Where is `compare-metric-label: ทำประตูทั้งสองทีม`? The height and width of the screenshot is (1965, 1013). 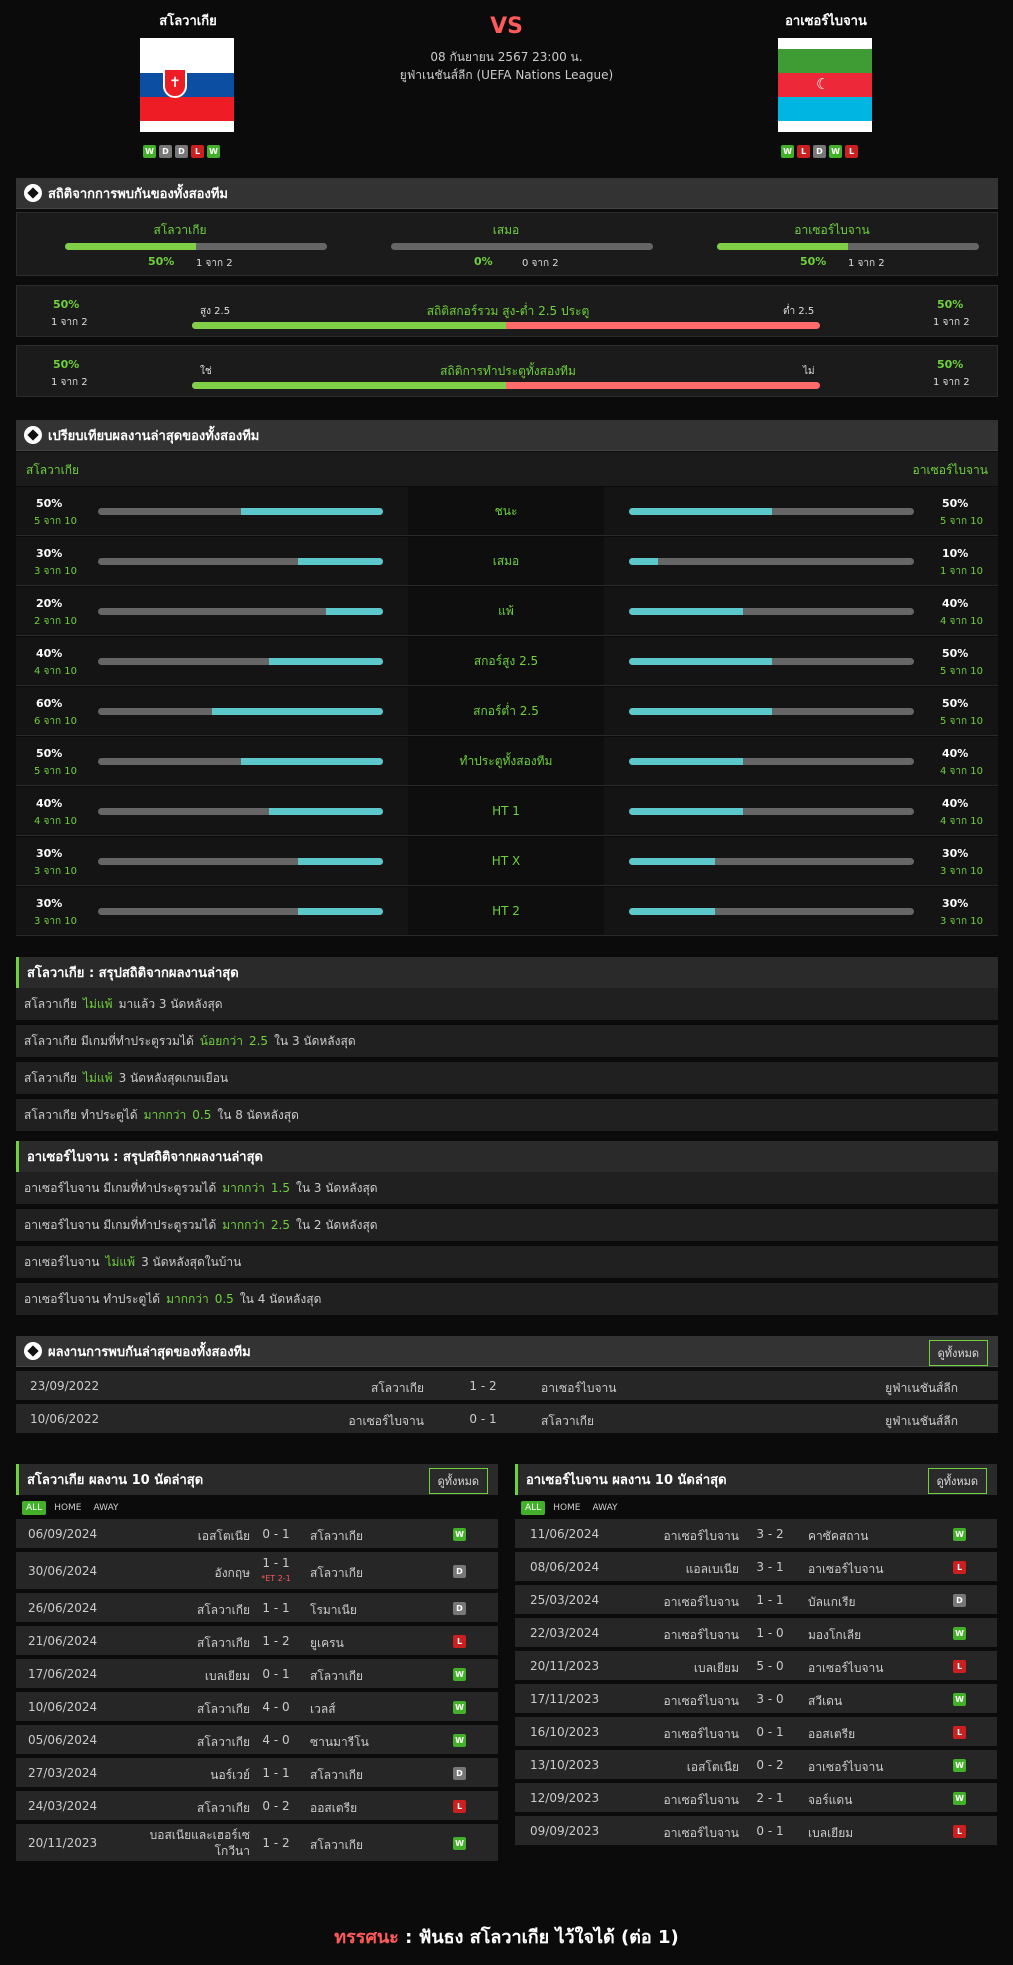
compare-metric-label: ทำประตูทั้งสองทีม is located at coordinates (506, 761).